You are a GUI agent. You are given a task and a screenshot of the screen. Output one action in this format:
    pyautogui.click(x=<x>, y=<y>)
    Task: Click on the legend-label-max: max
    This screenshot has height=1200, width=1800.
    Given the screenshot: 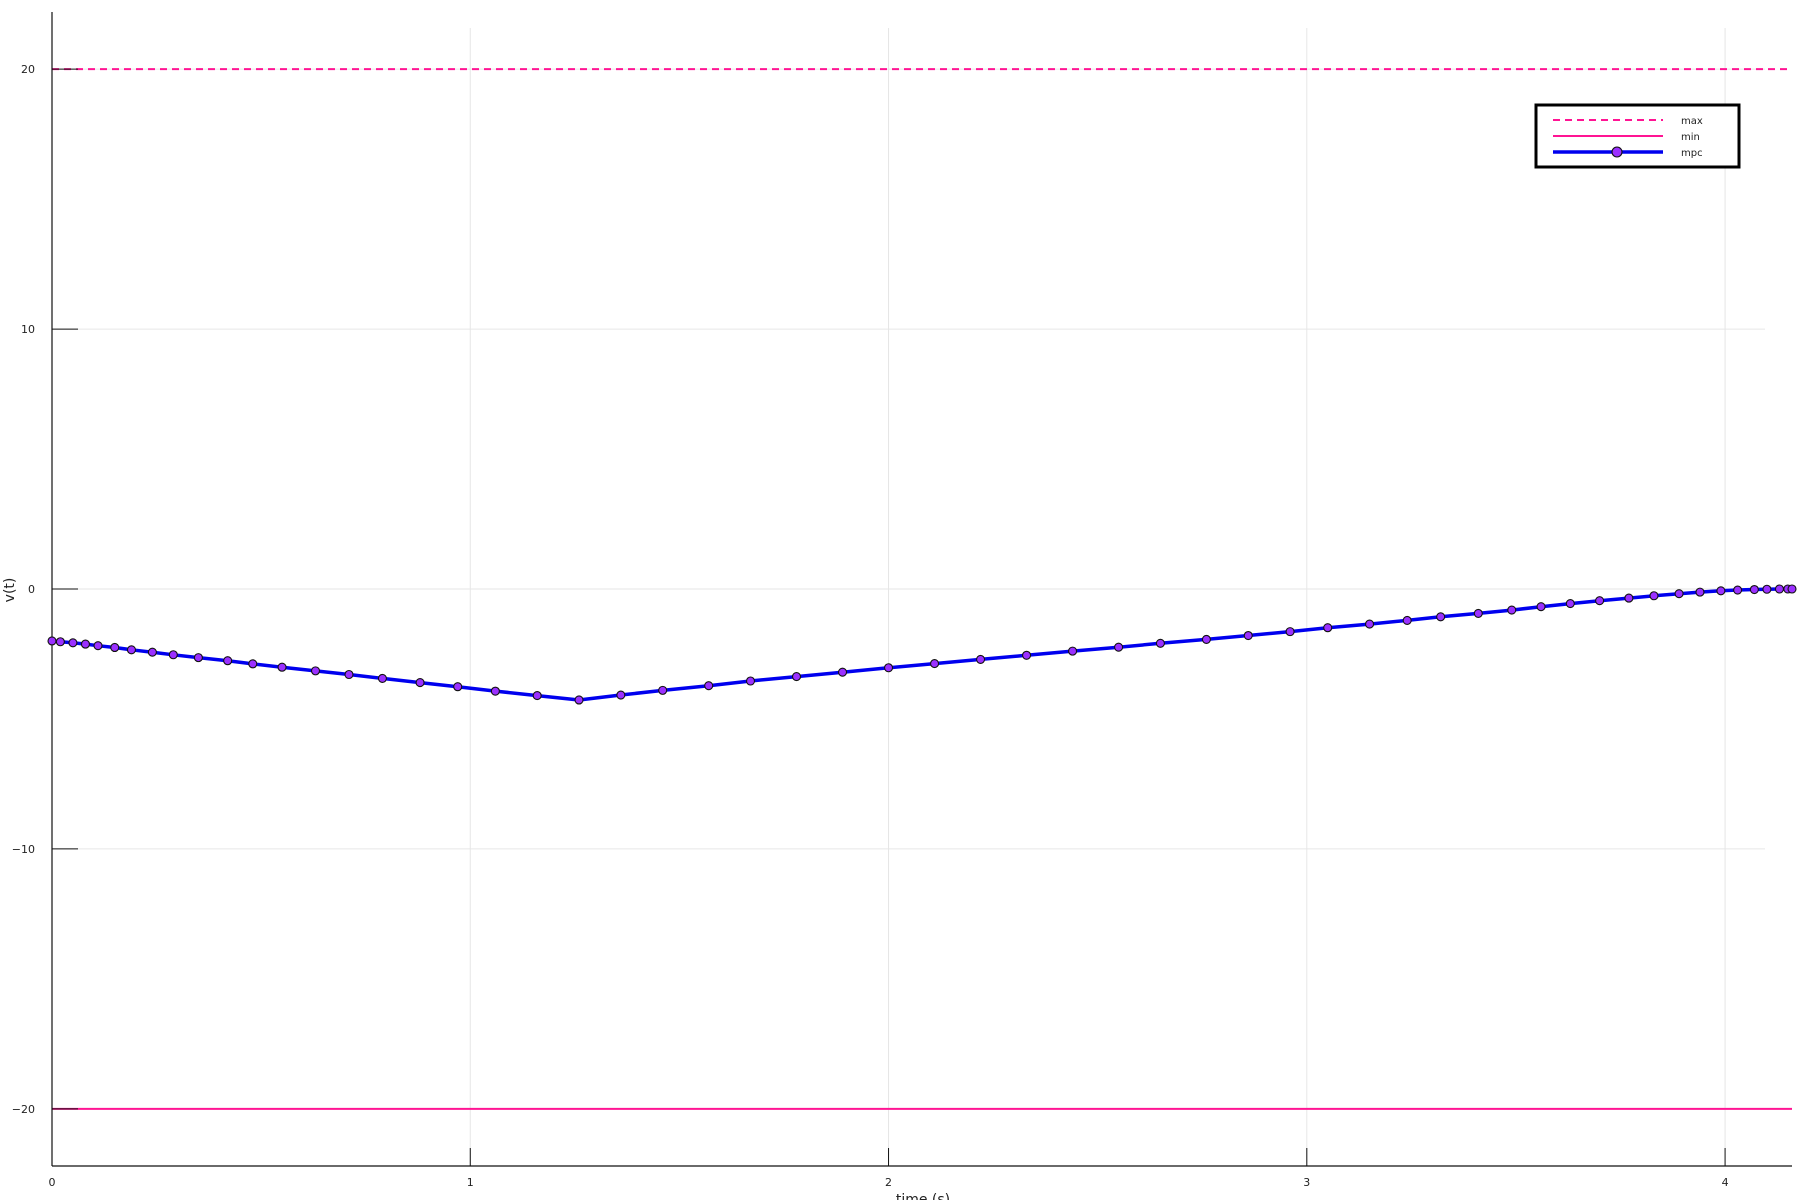 What is the action you would take?
    pyautogui.click(x=1692, y=121)
    